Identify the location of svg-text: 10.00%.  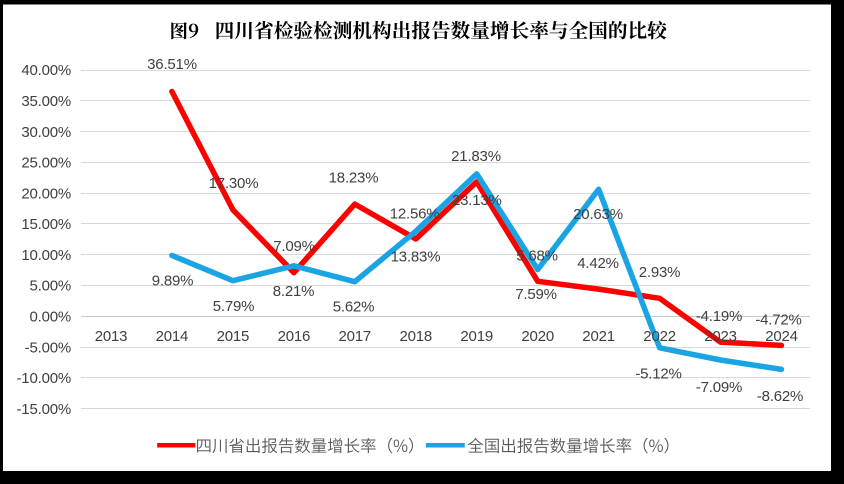
(46, 255).